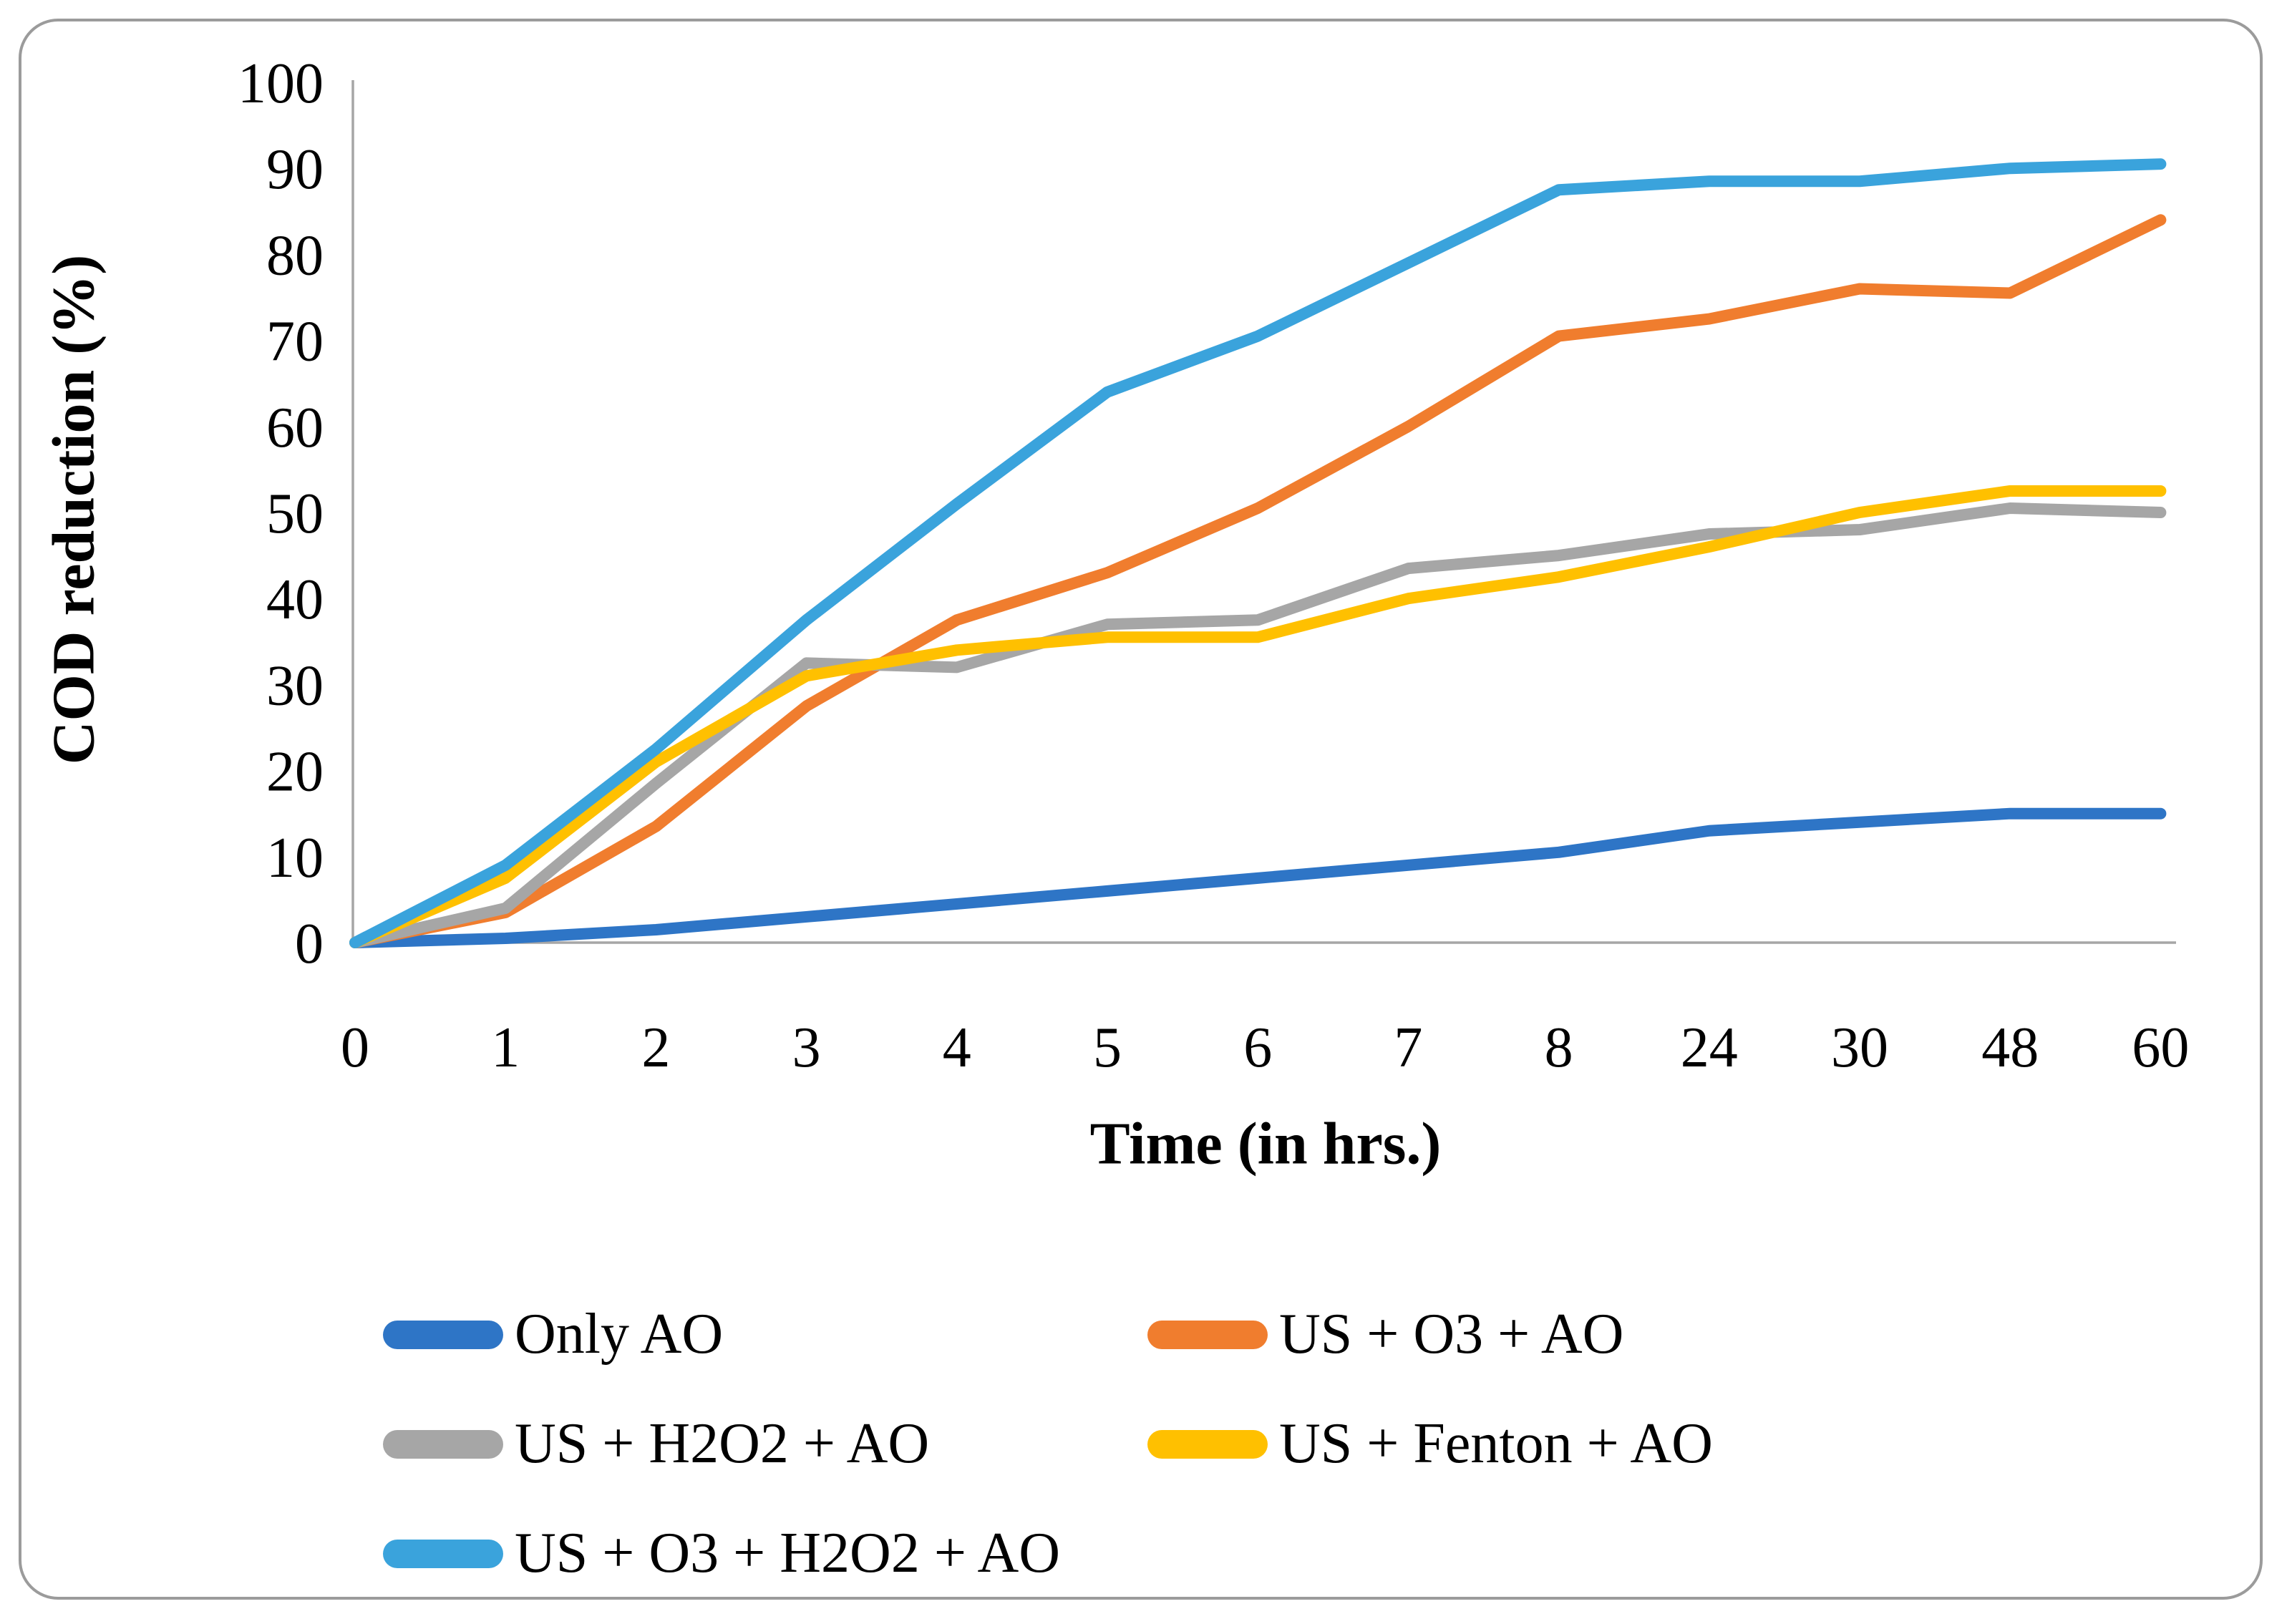 This screenshot has height=1624, width=2287. What do you see at coordinates (957, 1047) in the screenshot?
I see `x-tick-label: 4` at bounding box center [957, 1047].